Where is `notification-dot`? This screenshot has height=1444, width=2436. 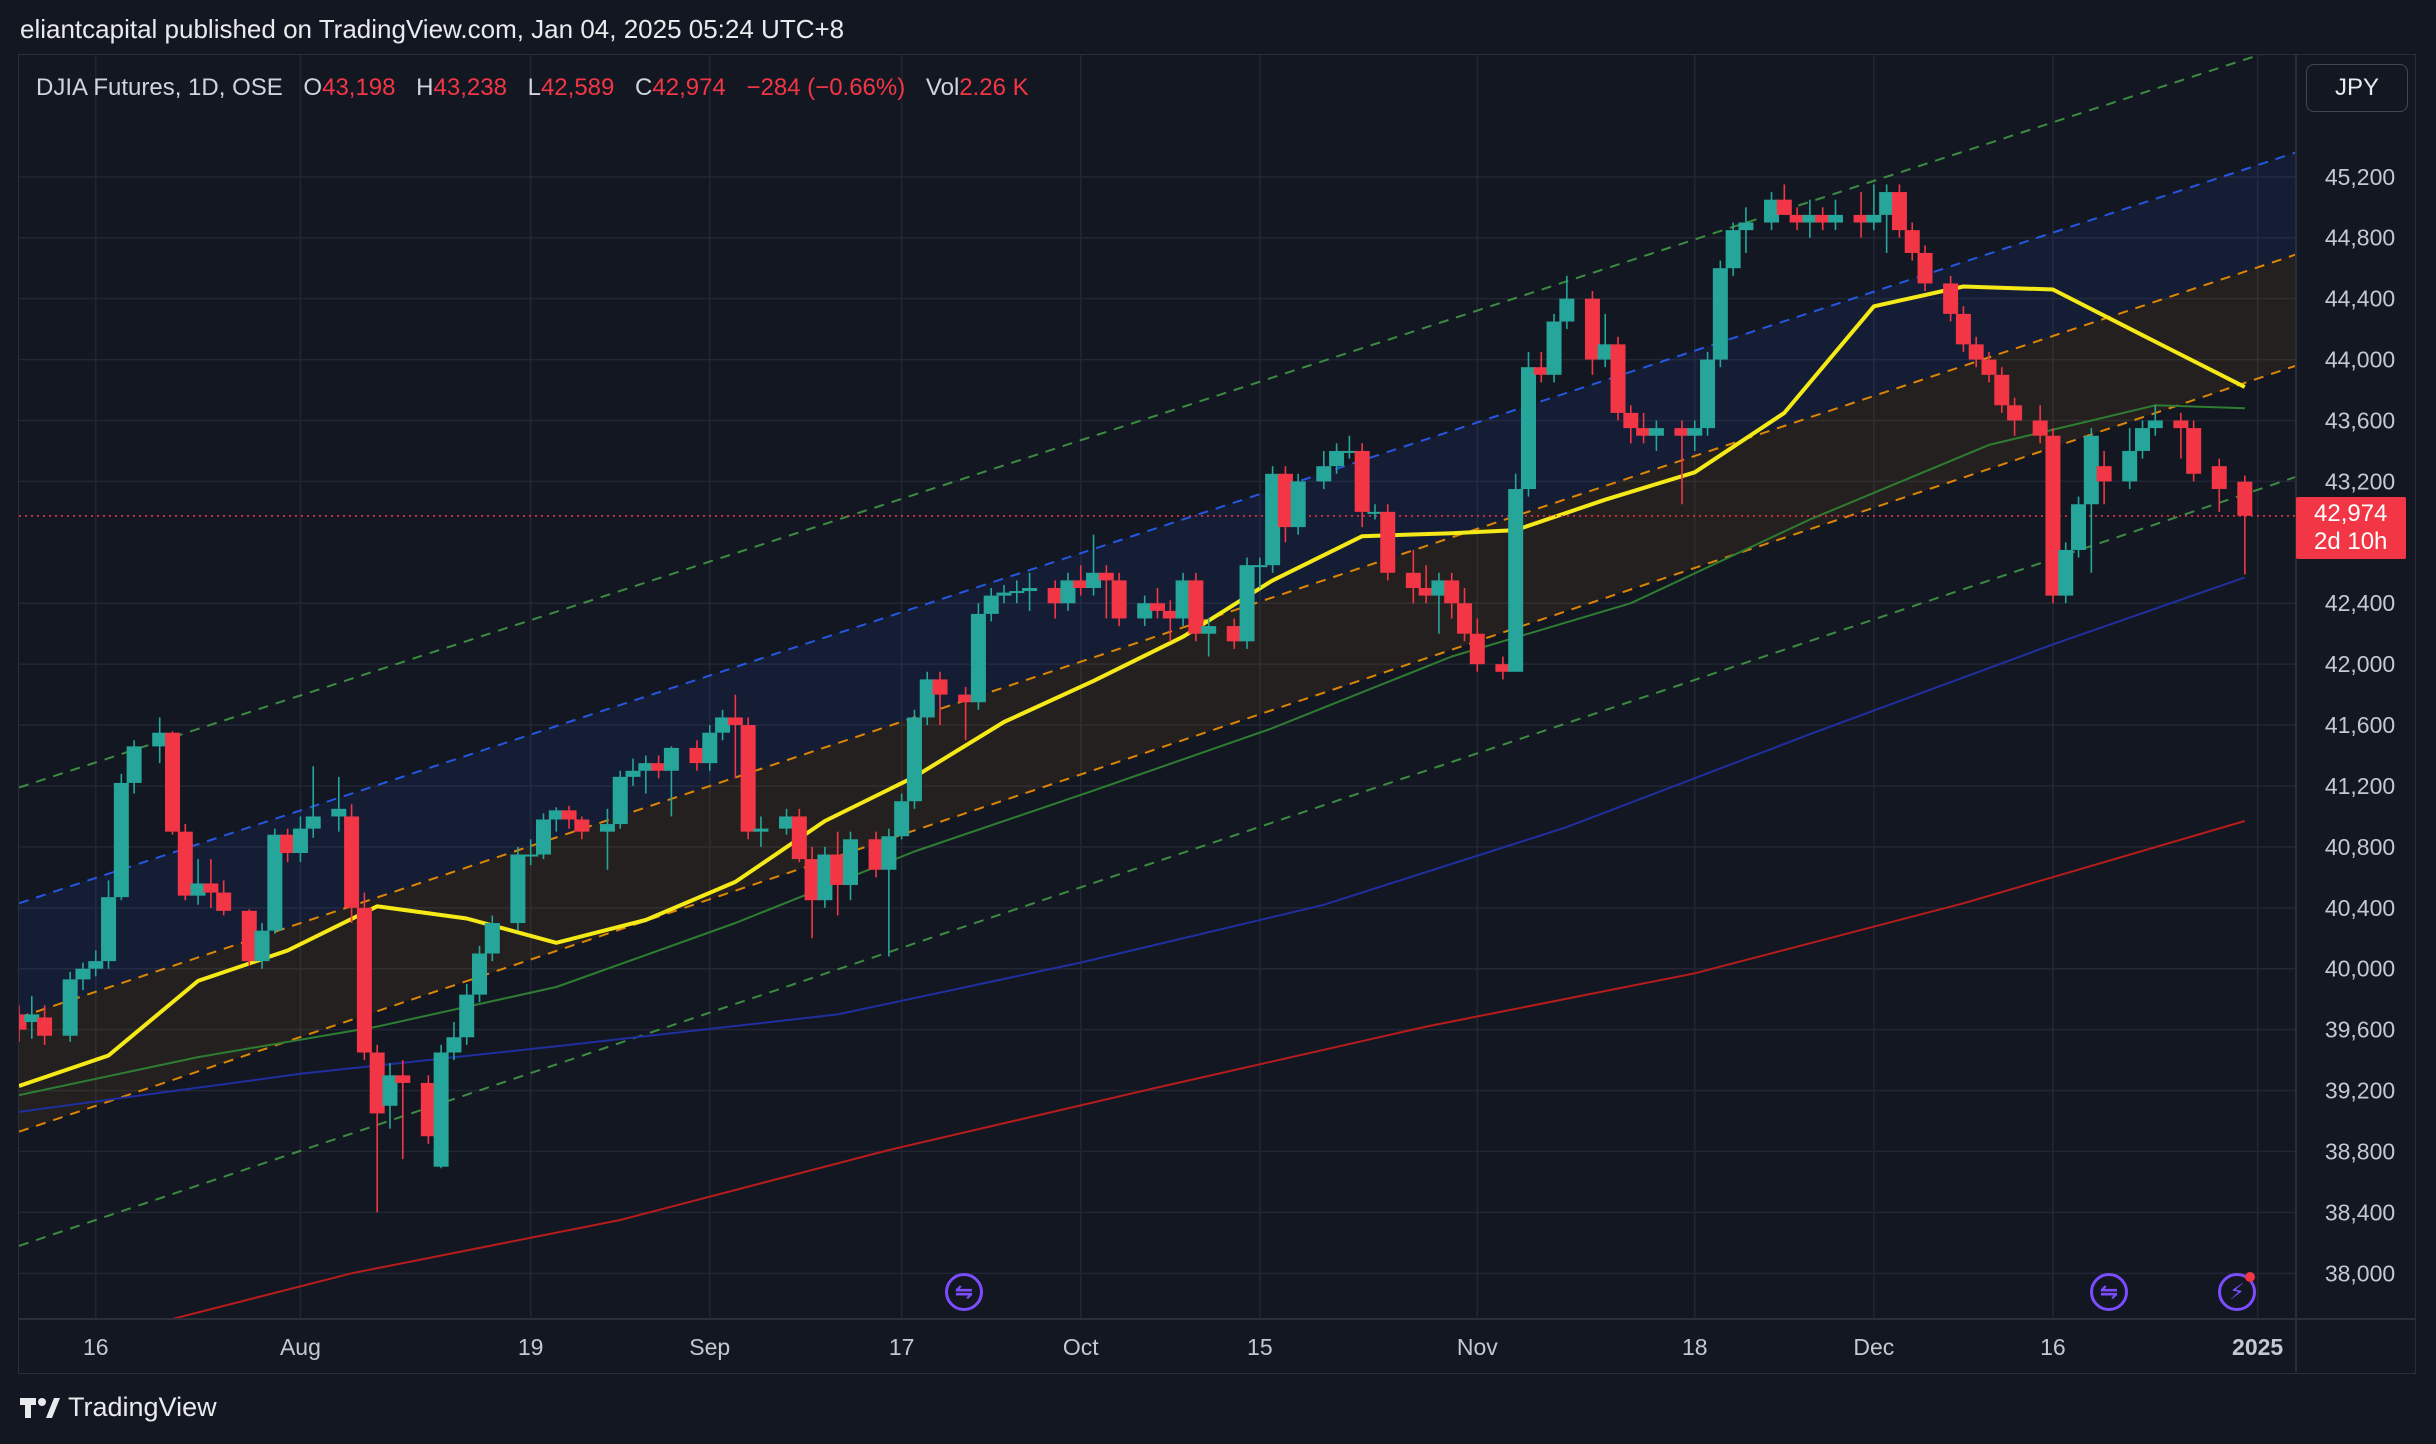
notification-dot is located at coordinates (2250, 1277).